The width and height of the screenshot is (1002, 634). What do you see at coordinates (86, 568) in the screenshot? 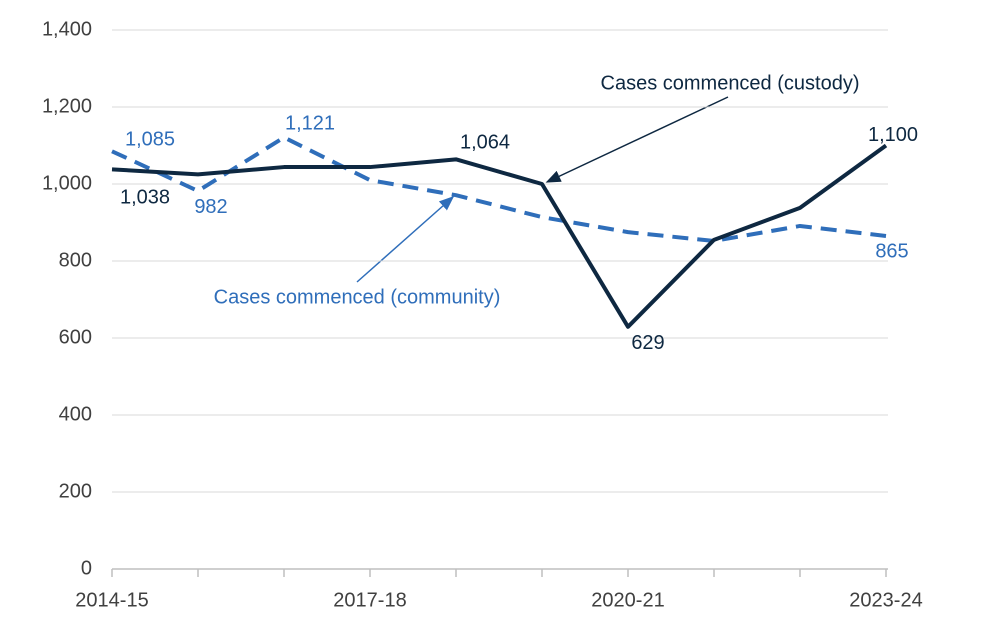
I see `y-tick-label: 0` at bounding box center [86, 568].